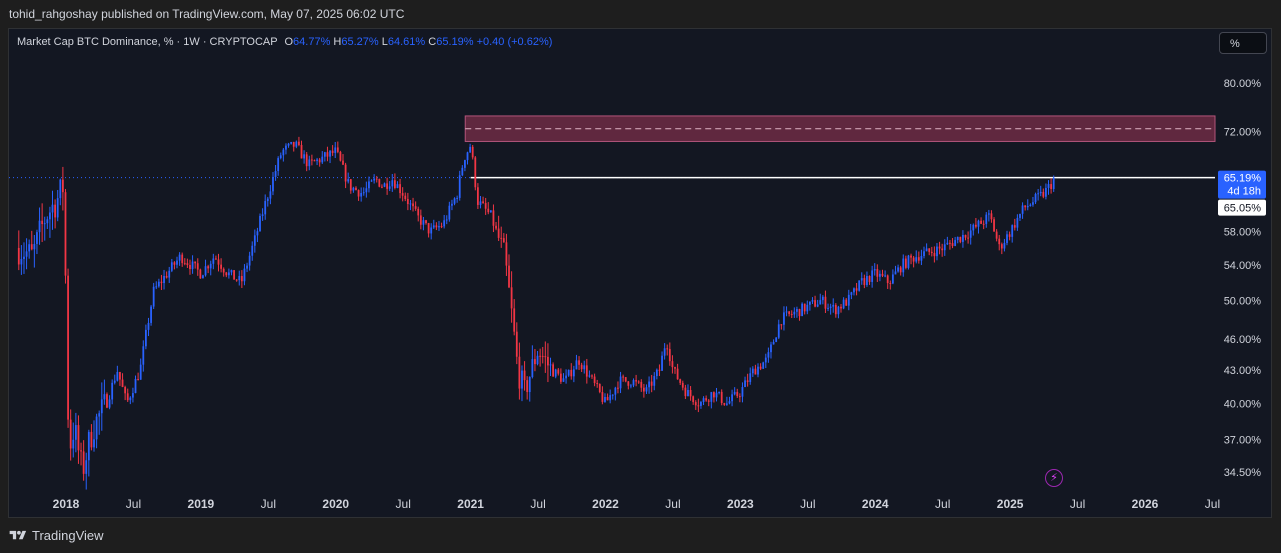 The height and width of the screenshot is (553, 1281). I want to click on secondary-price-badge, so click(1242, 207).